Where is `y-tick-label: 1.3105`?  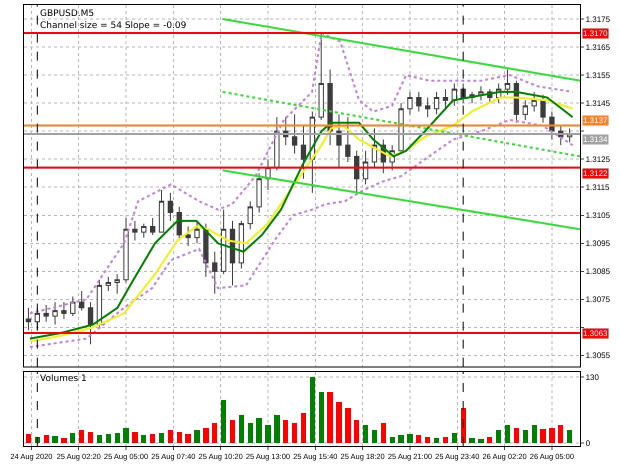 y-tick-label: 1.3105 is located at coordinates (598, 215).